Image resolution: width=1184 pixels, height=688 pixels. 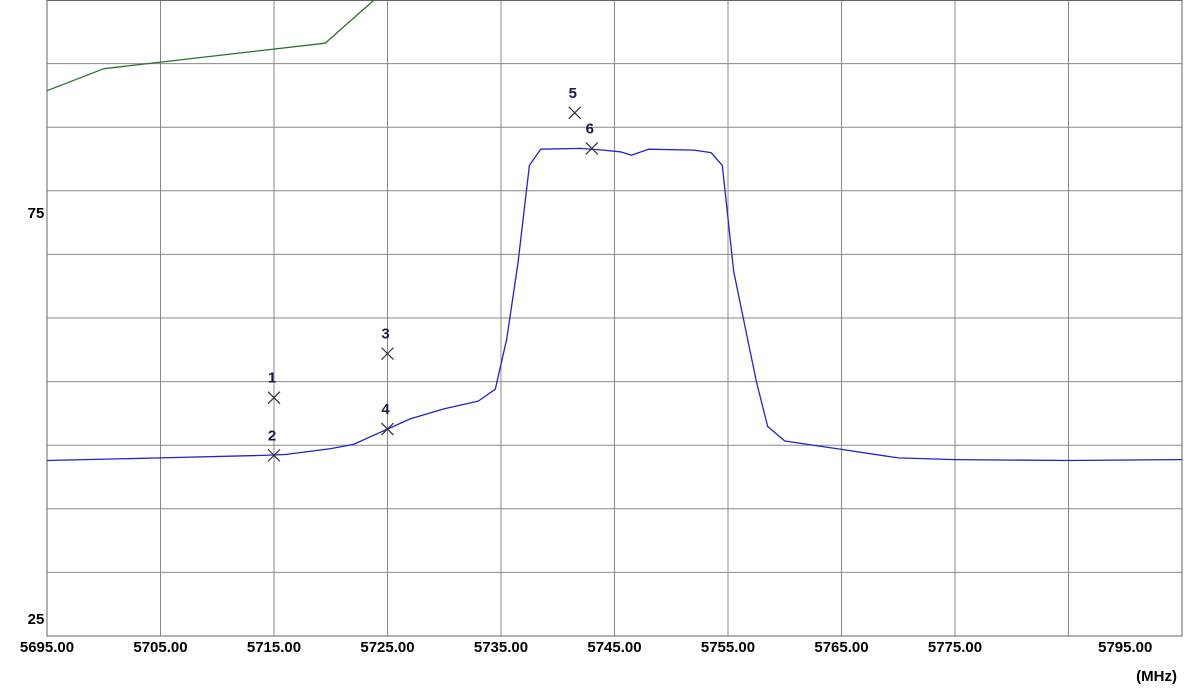 I want to click on x-tick-label: 5725.00, so click(x=387, y=647).